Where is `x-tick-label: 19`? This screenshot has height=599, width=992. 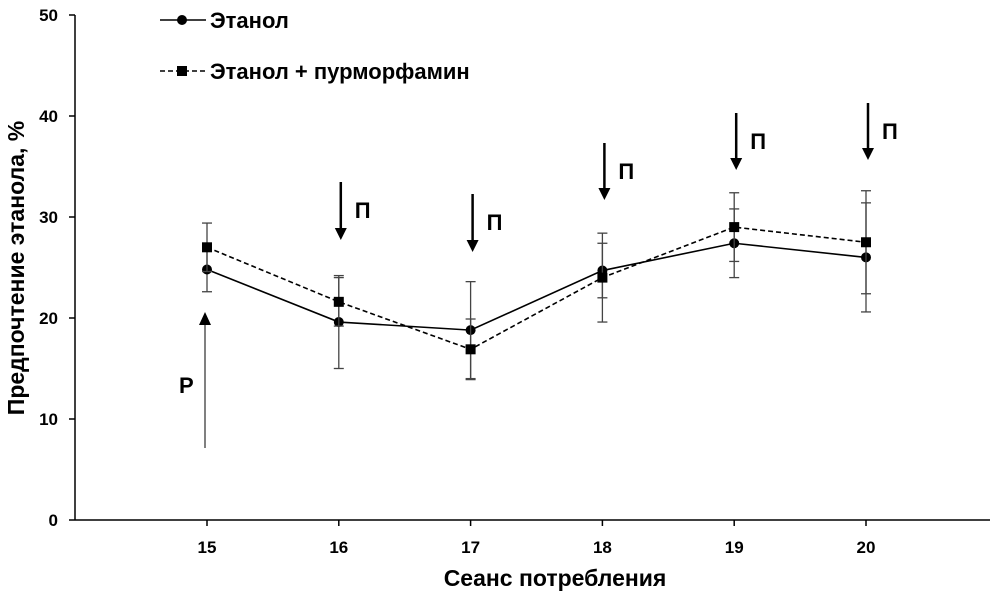
x-tick-label: 19 is located at coordinates (734, 547).